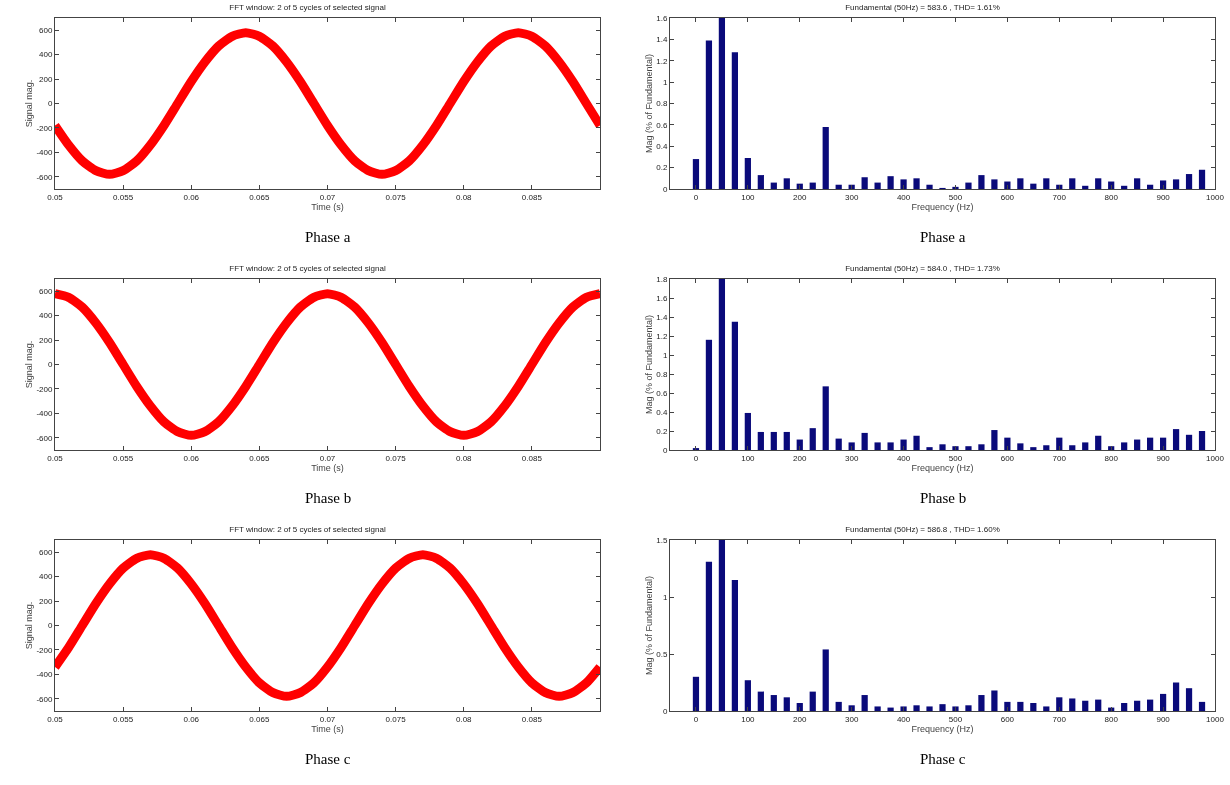 This screenshot has width=1230, height=785. What do you see at coordinates (28, 364) in the screenshot?
I see `y-axis-title: Signal mag.` at bounding box center [28, 364].